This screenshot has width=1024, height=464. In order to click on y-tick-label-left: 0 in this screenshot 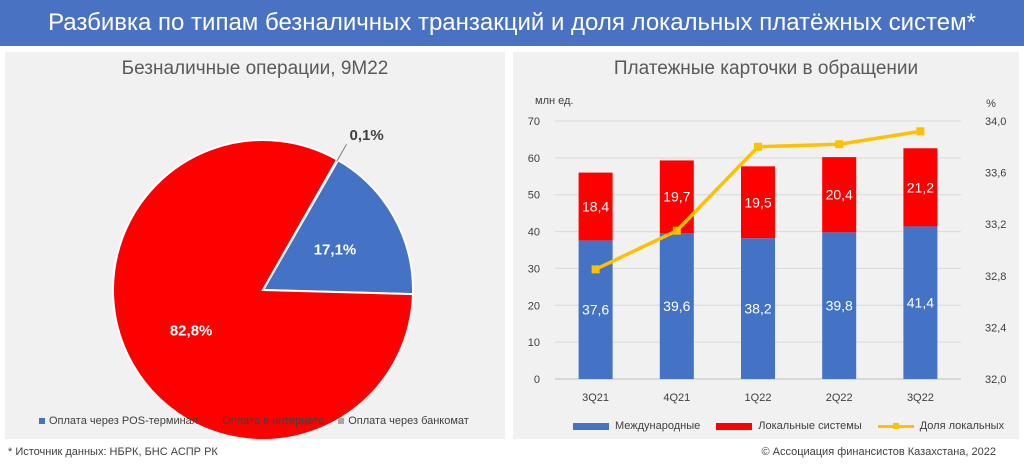, I will do `click(537, 380)`.